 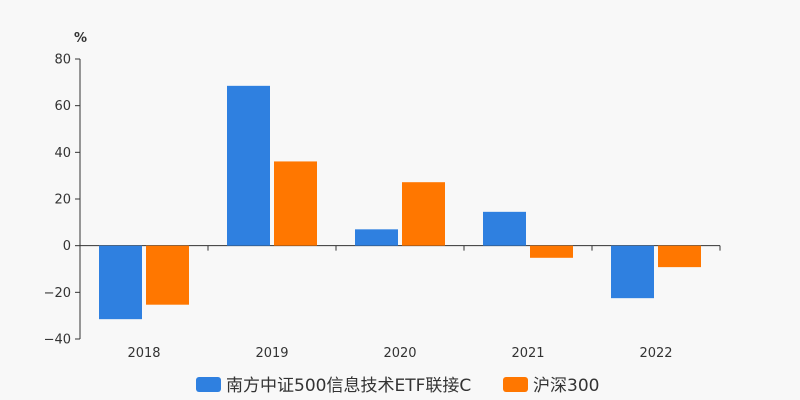 What do you see at coordinates (248, 165) in the screenshot?
I see `bar-series-1-2019` at bounding box center [248, 165].